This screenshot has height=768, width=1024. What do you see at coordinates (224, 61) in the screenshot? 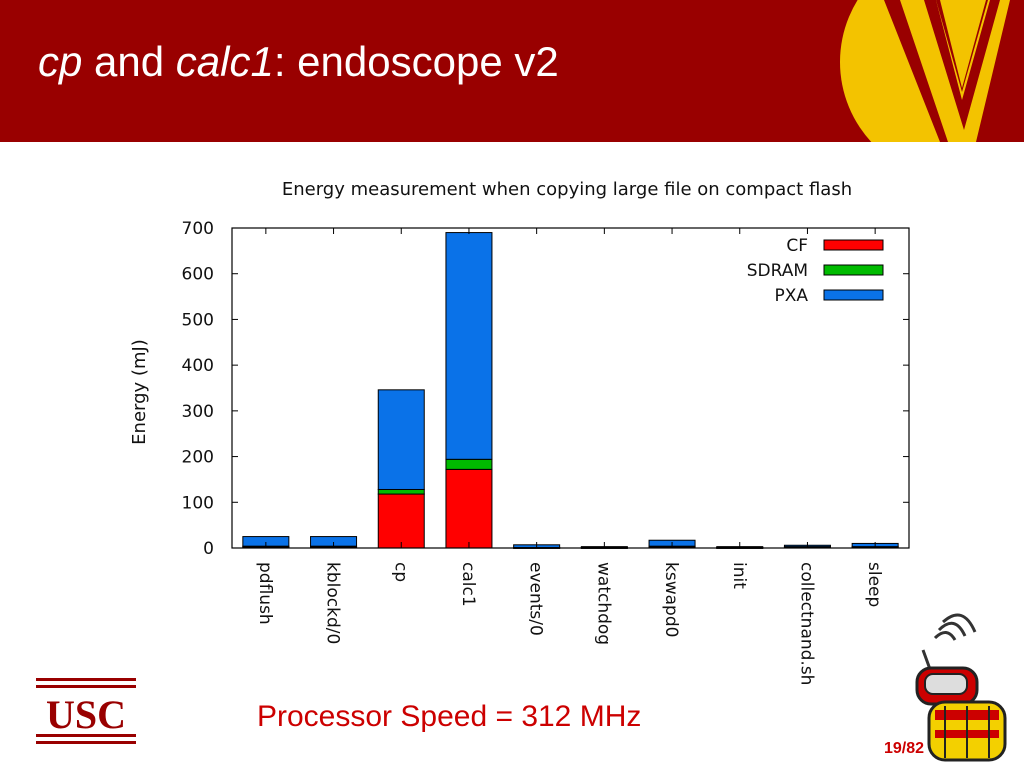
I see `title-calc1: calc1` at bounding box center [224, 61].